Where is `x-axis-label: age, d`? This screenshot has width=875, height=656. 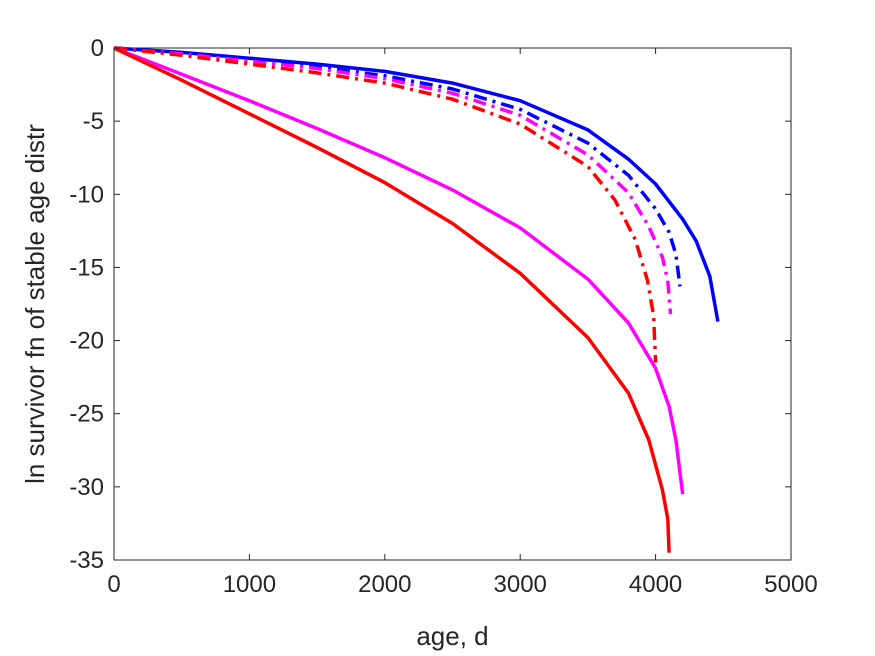
x-axis-label: age, d is located at coordinates (452, 636).